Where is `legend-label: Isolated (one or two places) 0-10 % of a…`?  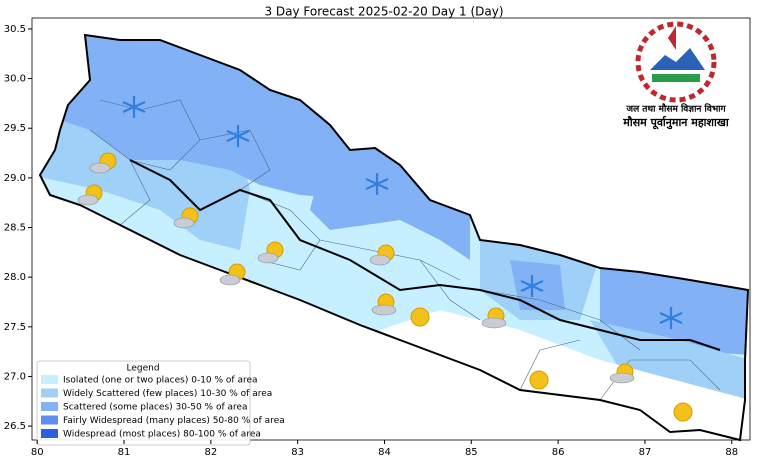
legend-label: Isolated (one or two places) 0-10 % of a… is located at coordinates (160, 381).